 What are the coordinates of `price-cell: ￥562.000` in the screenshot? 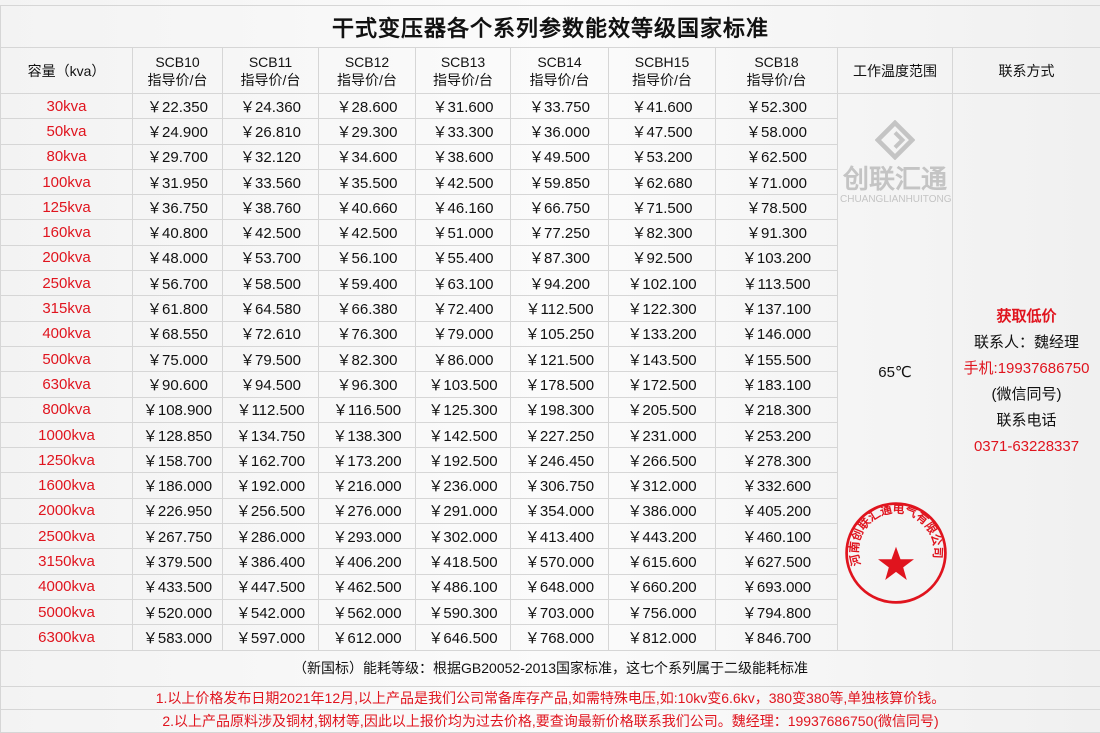 It's located at (367, 612).